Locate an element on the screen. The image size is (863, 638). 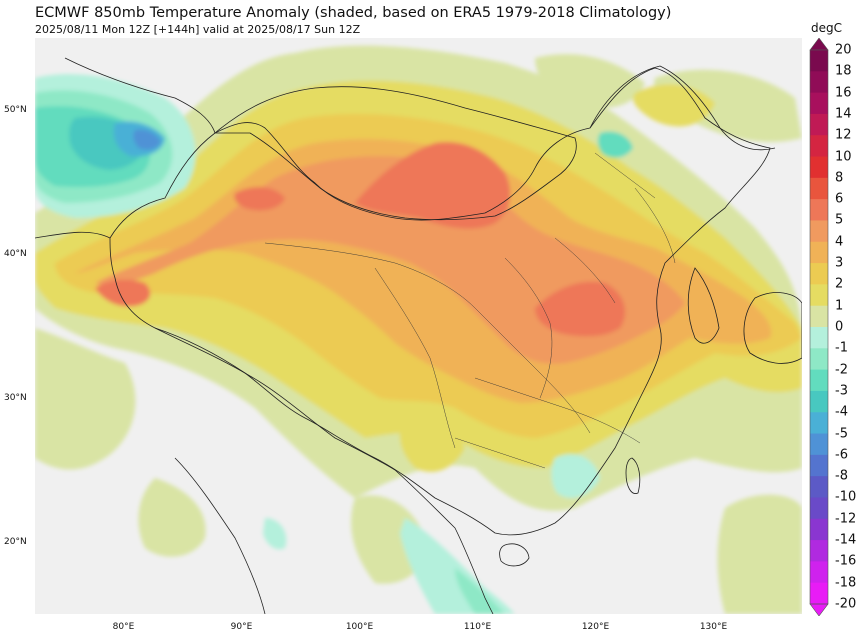
anomaly-zone-minus1-bay-of-bengal is located at coordinates (457, 566).